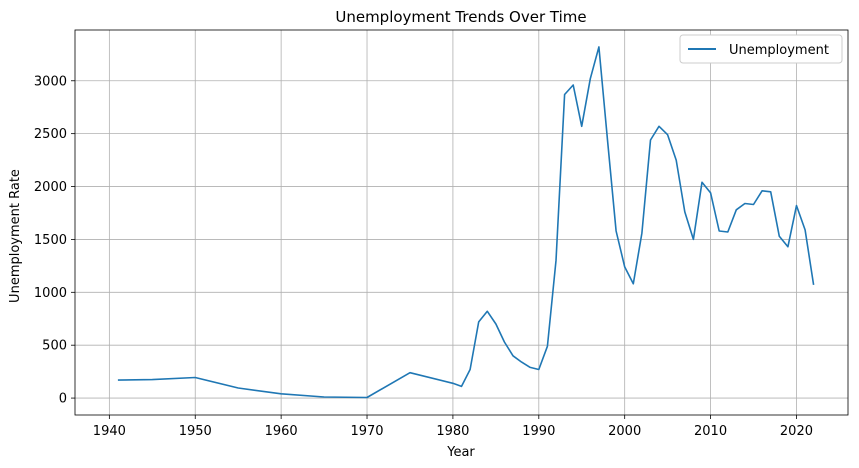 This screenshot has width=859, height=468. I want to click on y-tick-label: 3000, so click(50, 81).